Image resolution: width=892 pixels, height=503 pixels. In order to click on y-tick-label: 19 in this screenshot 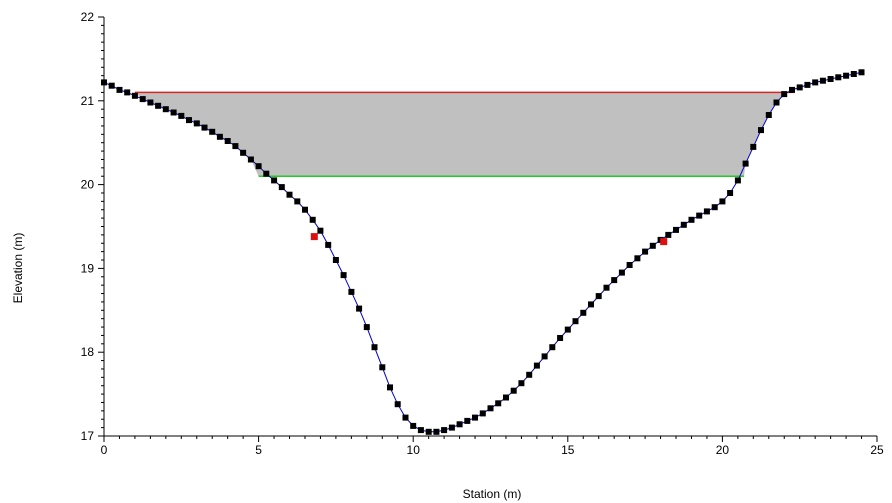, I will do `click(88, 268)`.